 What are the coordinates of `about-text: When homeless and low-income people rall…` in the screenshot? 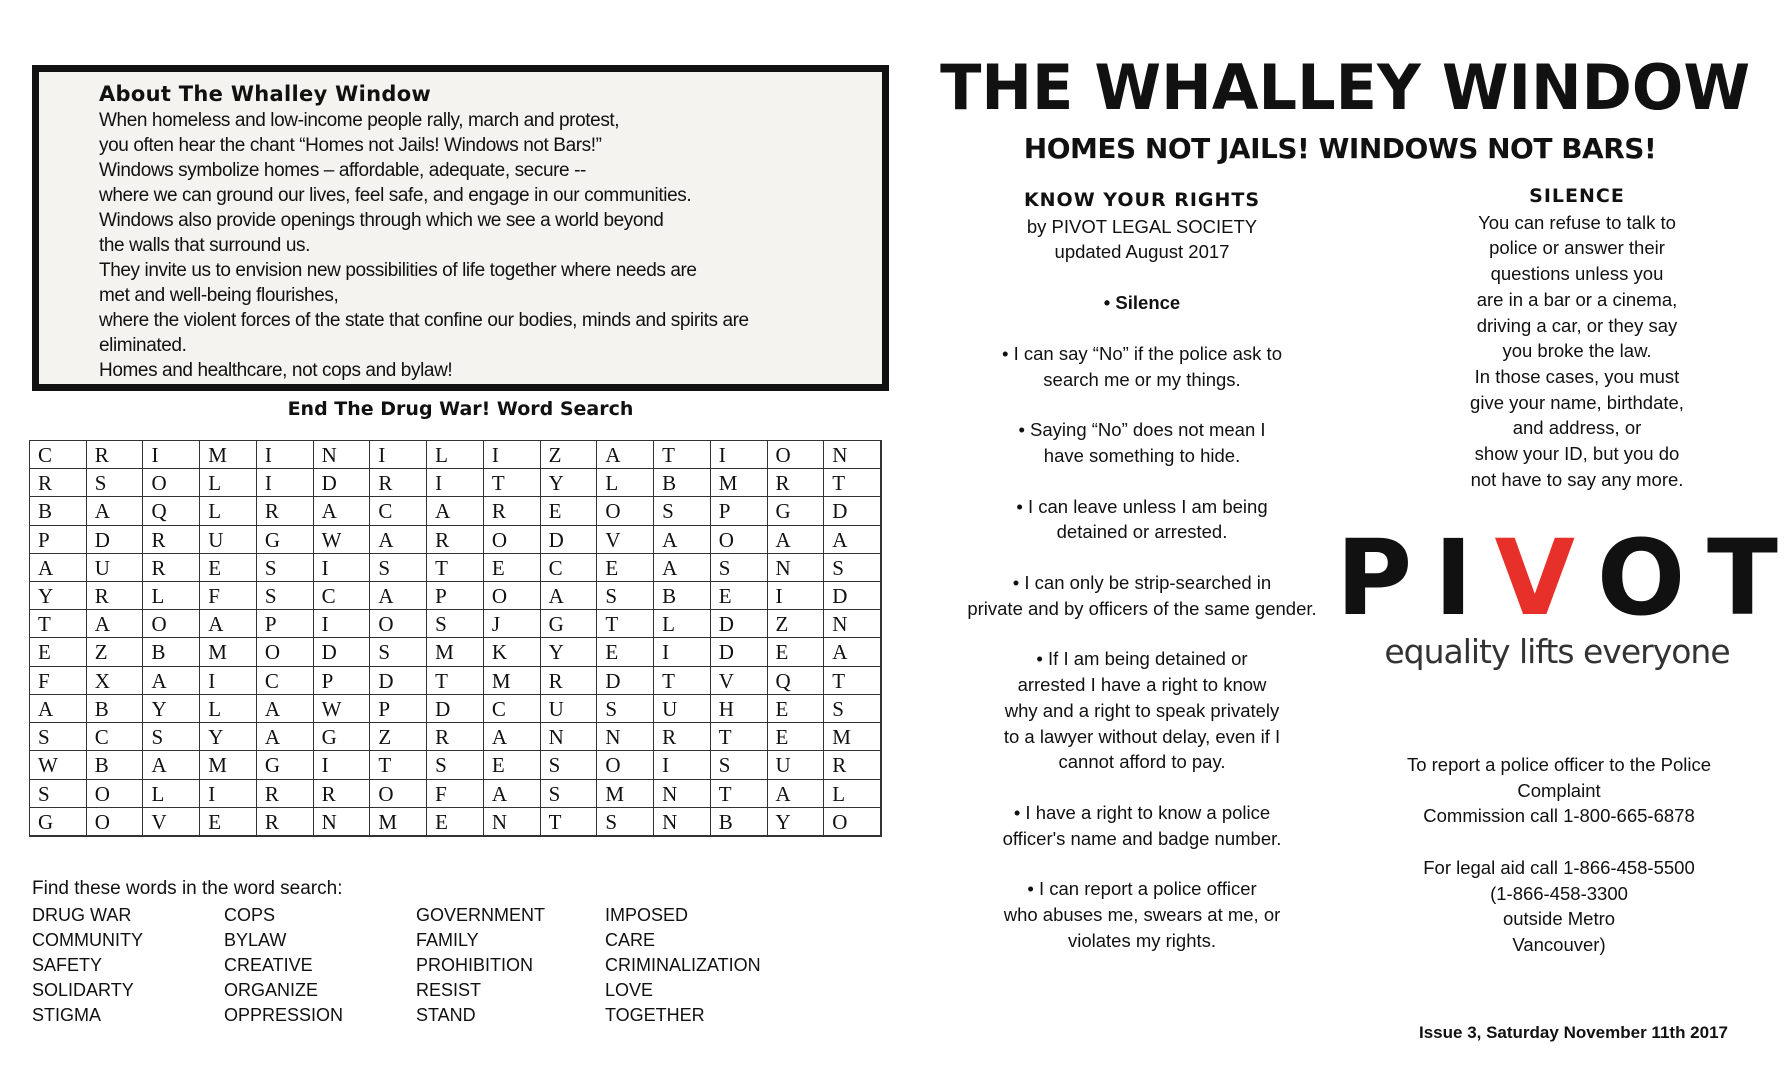 It's located at (490, 245).